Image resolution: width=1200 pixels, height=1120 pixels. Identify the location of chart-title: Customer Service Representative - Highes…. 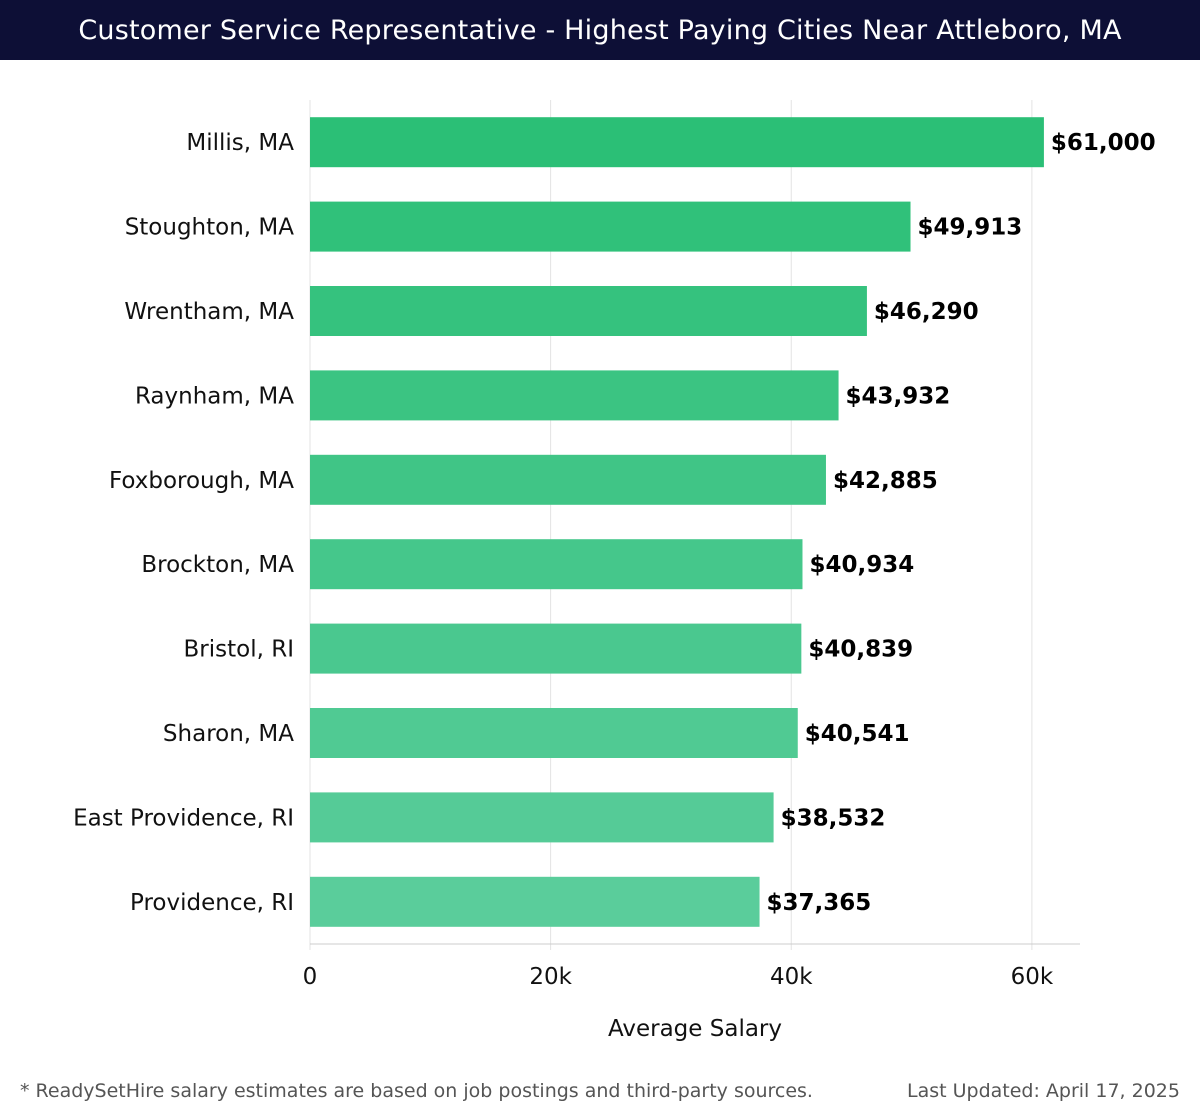
(600, 30).